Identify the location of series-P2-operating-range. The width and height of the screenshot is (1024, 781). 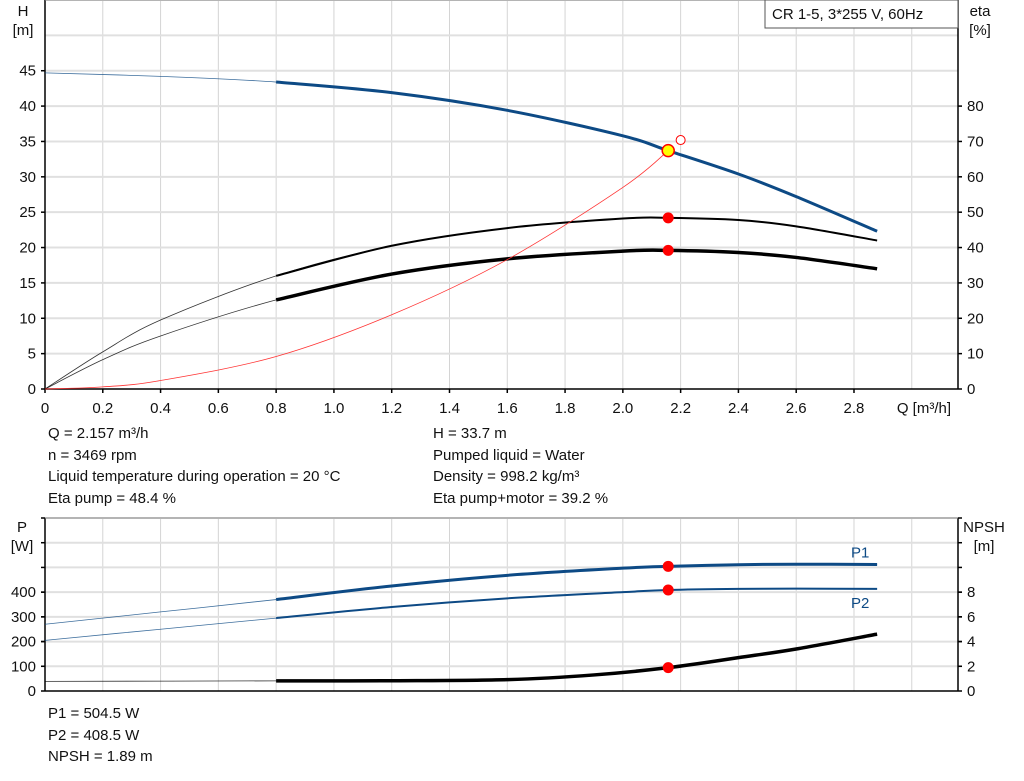
(577, 603).